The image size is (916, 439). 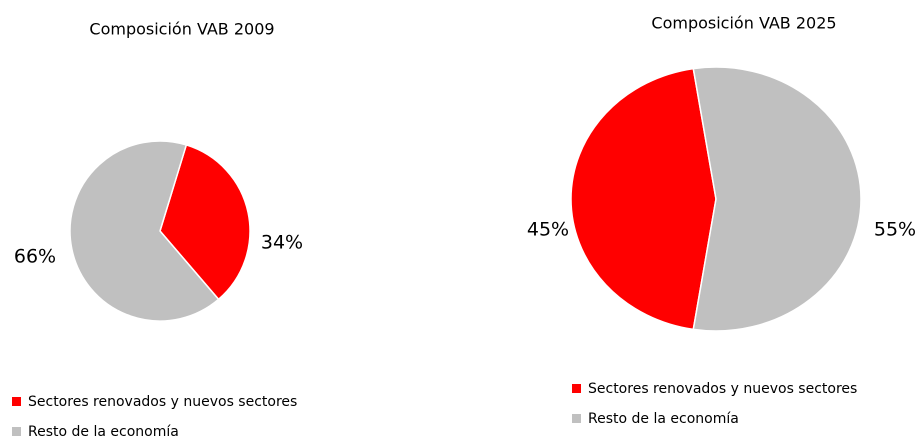 What do you see at coordinates (181, 29) in the screenshot?
I see `chart-title: Composición VAB 2009` at bounding box center [181, 29].